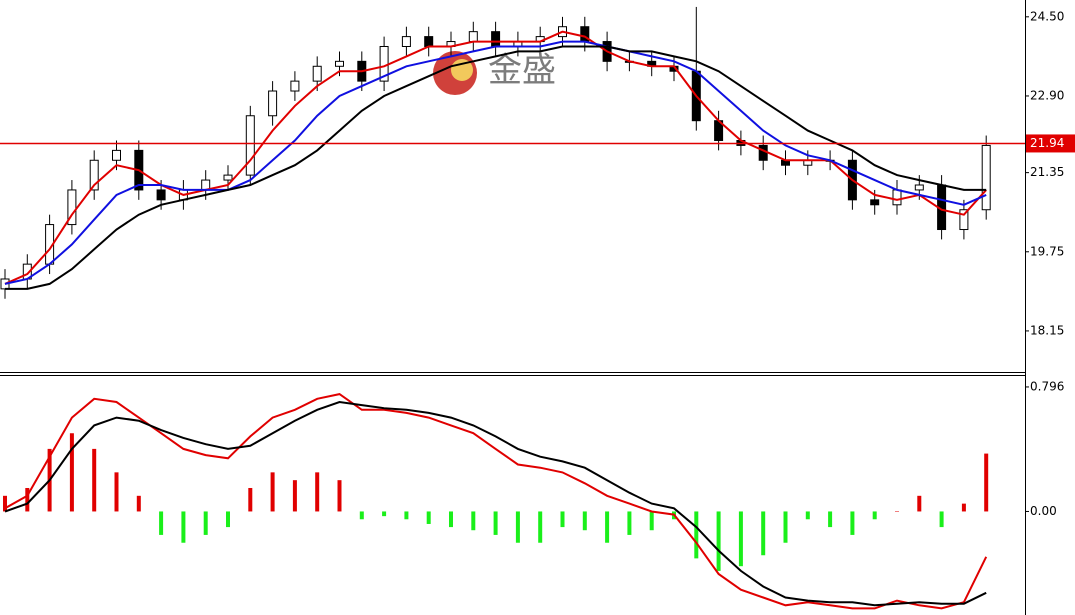  Describe the element at coordinates (1047, 16) in the screenshot. I see `y-tick-label: 24.50` at that location.